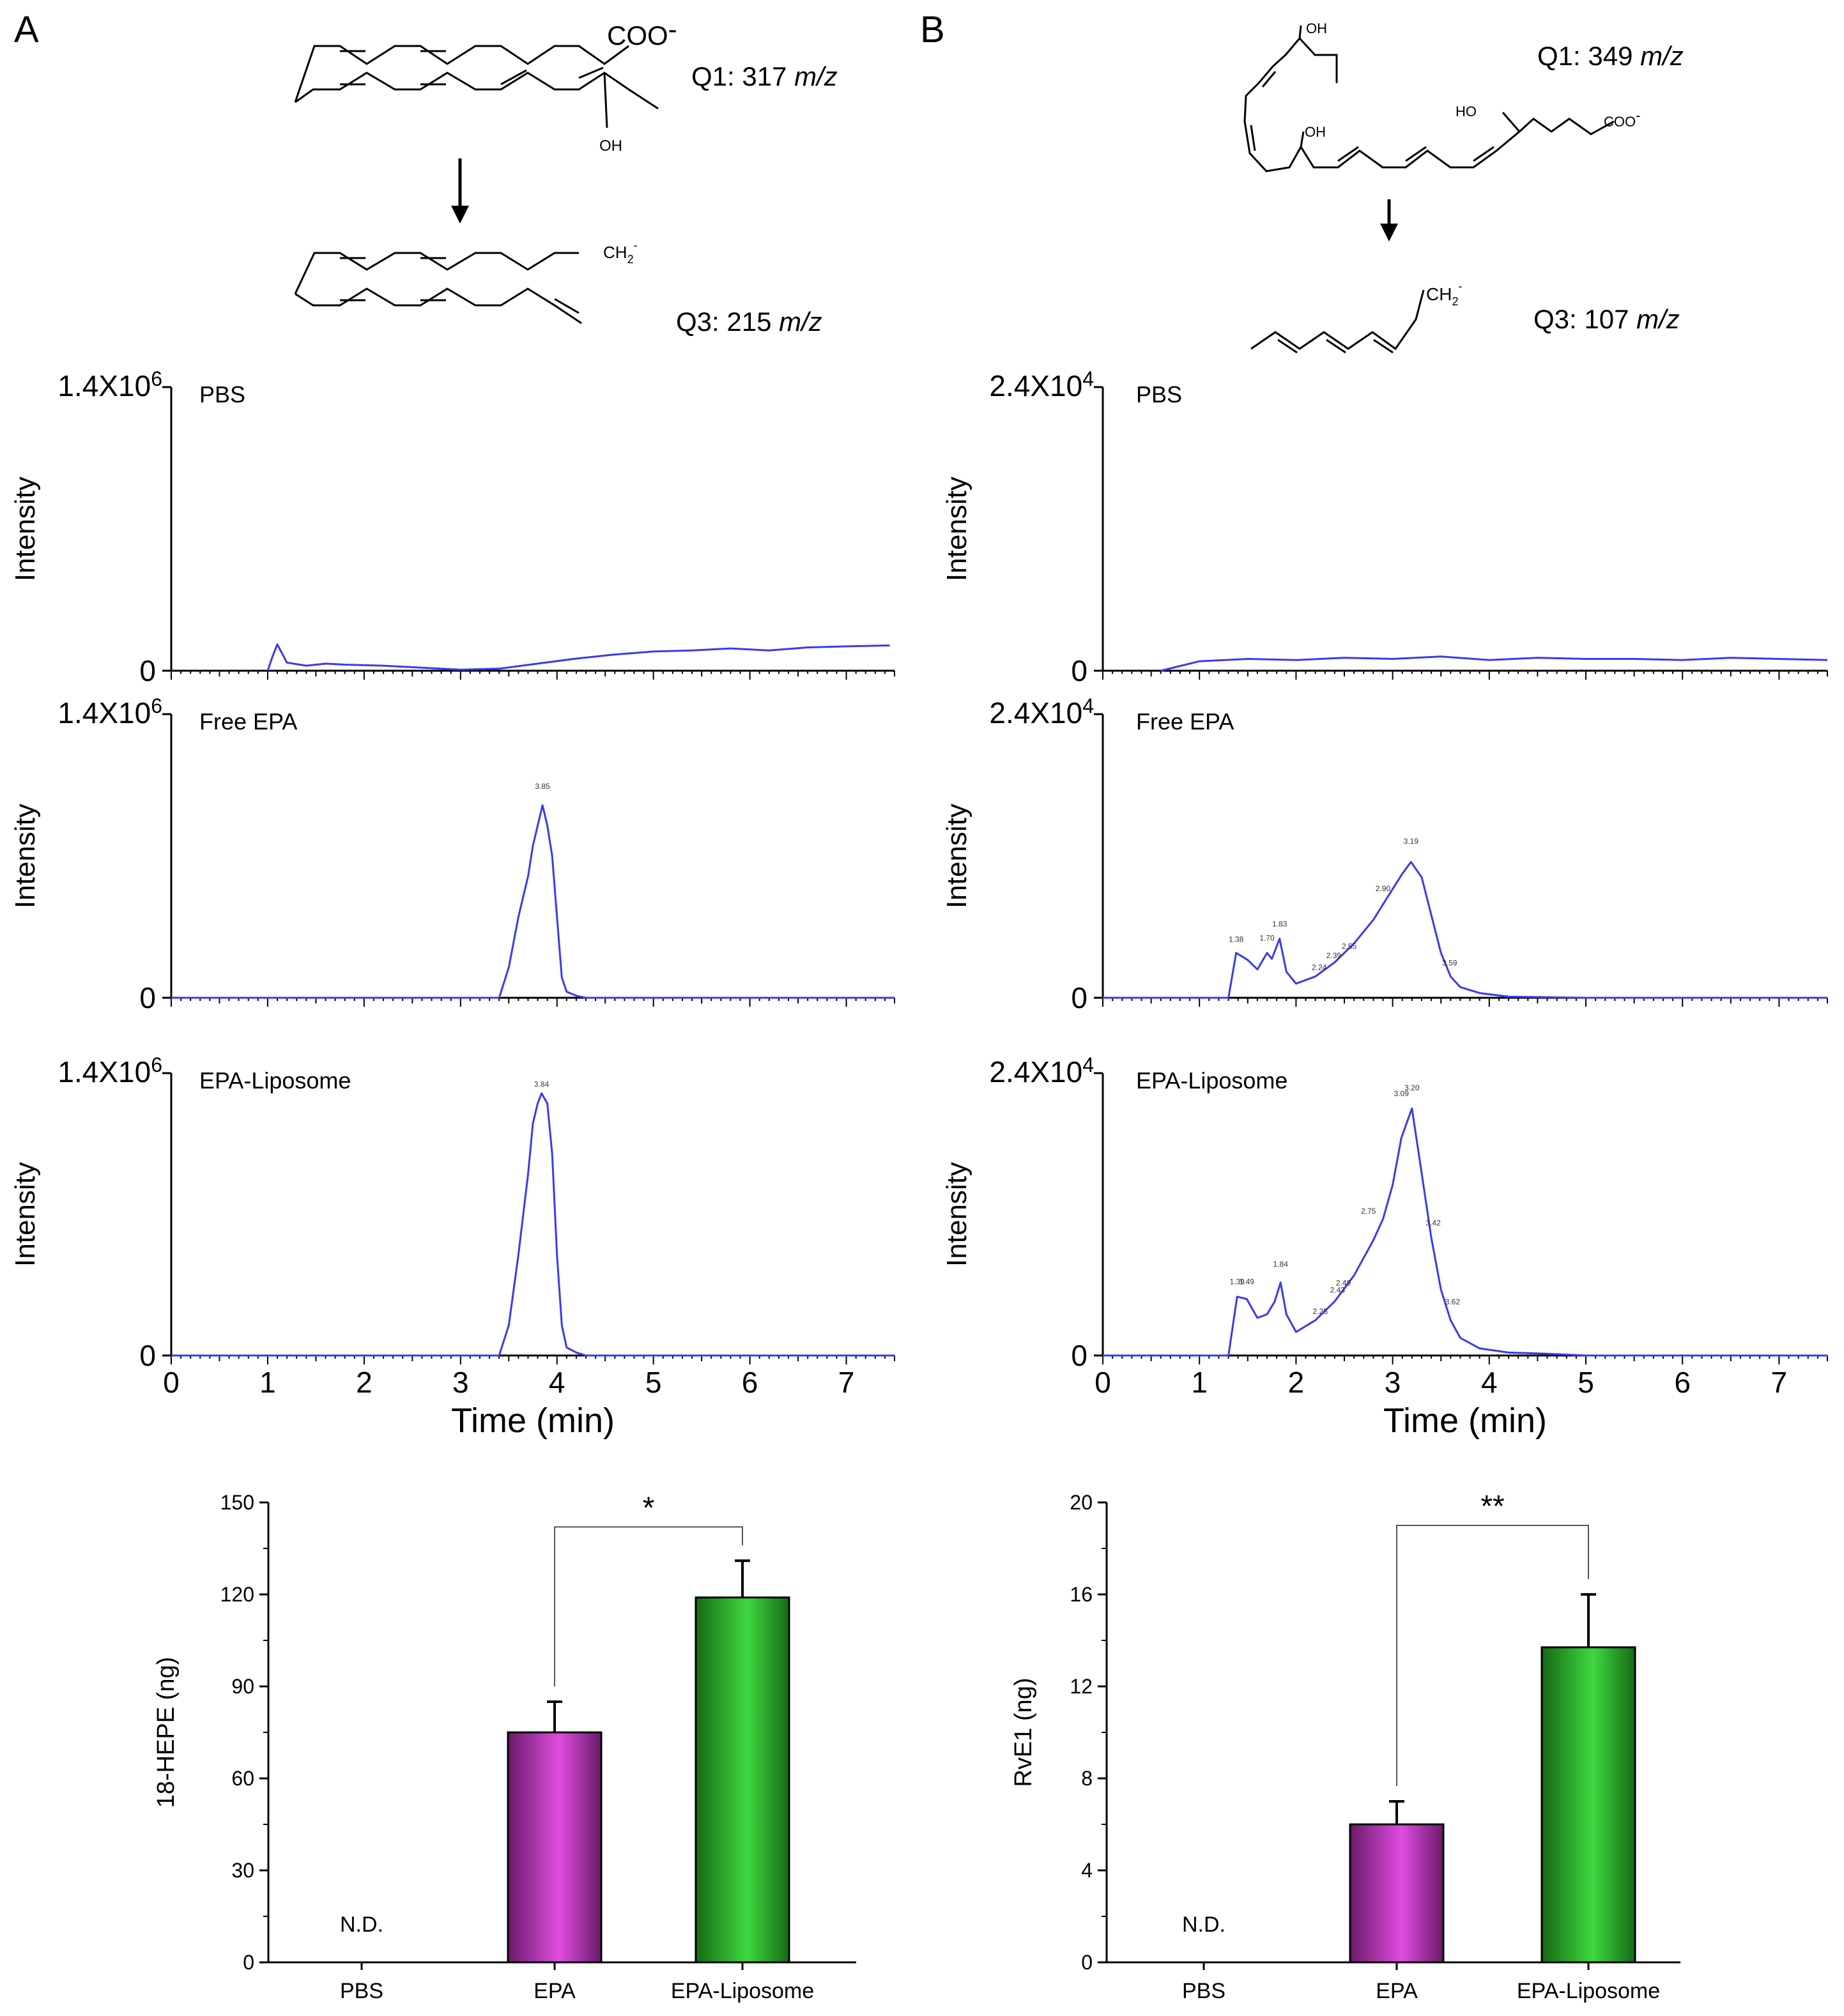  I want to click on significance-marker: *, so click(649, 1508).